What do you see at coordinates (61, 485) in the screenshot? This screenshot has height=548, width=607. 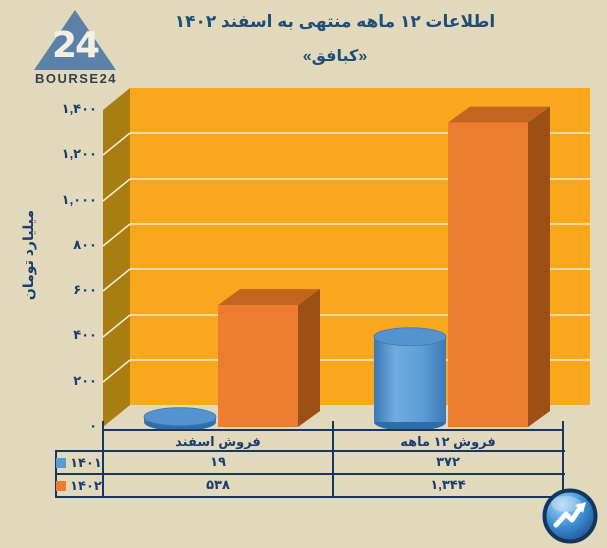 I see `legend-swatch-1402-icon` at bounding box center [61, 485].